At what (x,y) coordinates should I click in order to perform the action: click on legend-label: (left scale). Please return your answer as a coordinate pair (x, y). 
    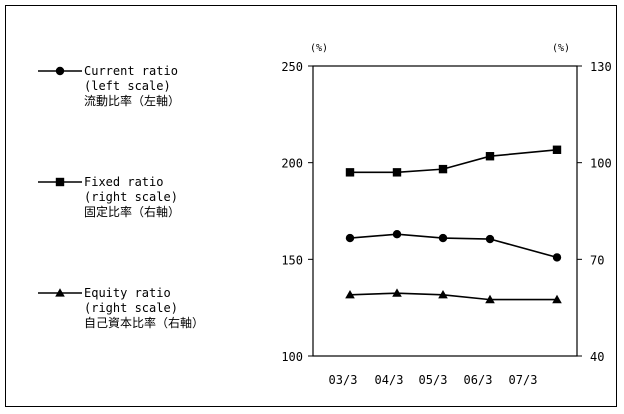
    Looking at the image, I should click on (127, 86).